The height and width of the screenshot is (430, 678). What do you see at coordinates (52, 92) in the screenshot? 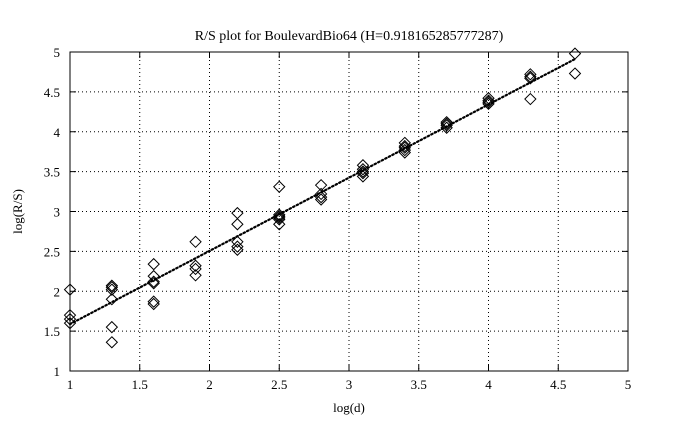
I see `y-tick-label: 4.5` at bounding box center [52, 92].